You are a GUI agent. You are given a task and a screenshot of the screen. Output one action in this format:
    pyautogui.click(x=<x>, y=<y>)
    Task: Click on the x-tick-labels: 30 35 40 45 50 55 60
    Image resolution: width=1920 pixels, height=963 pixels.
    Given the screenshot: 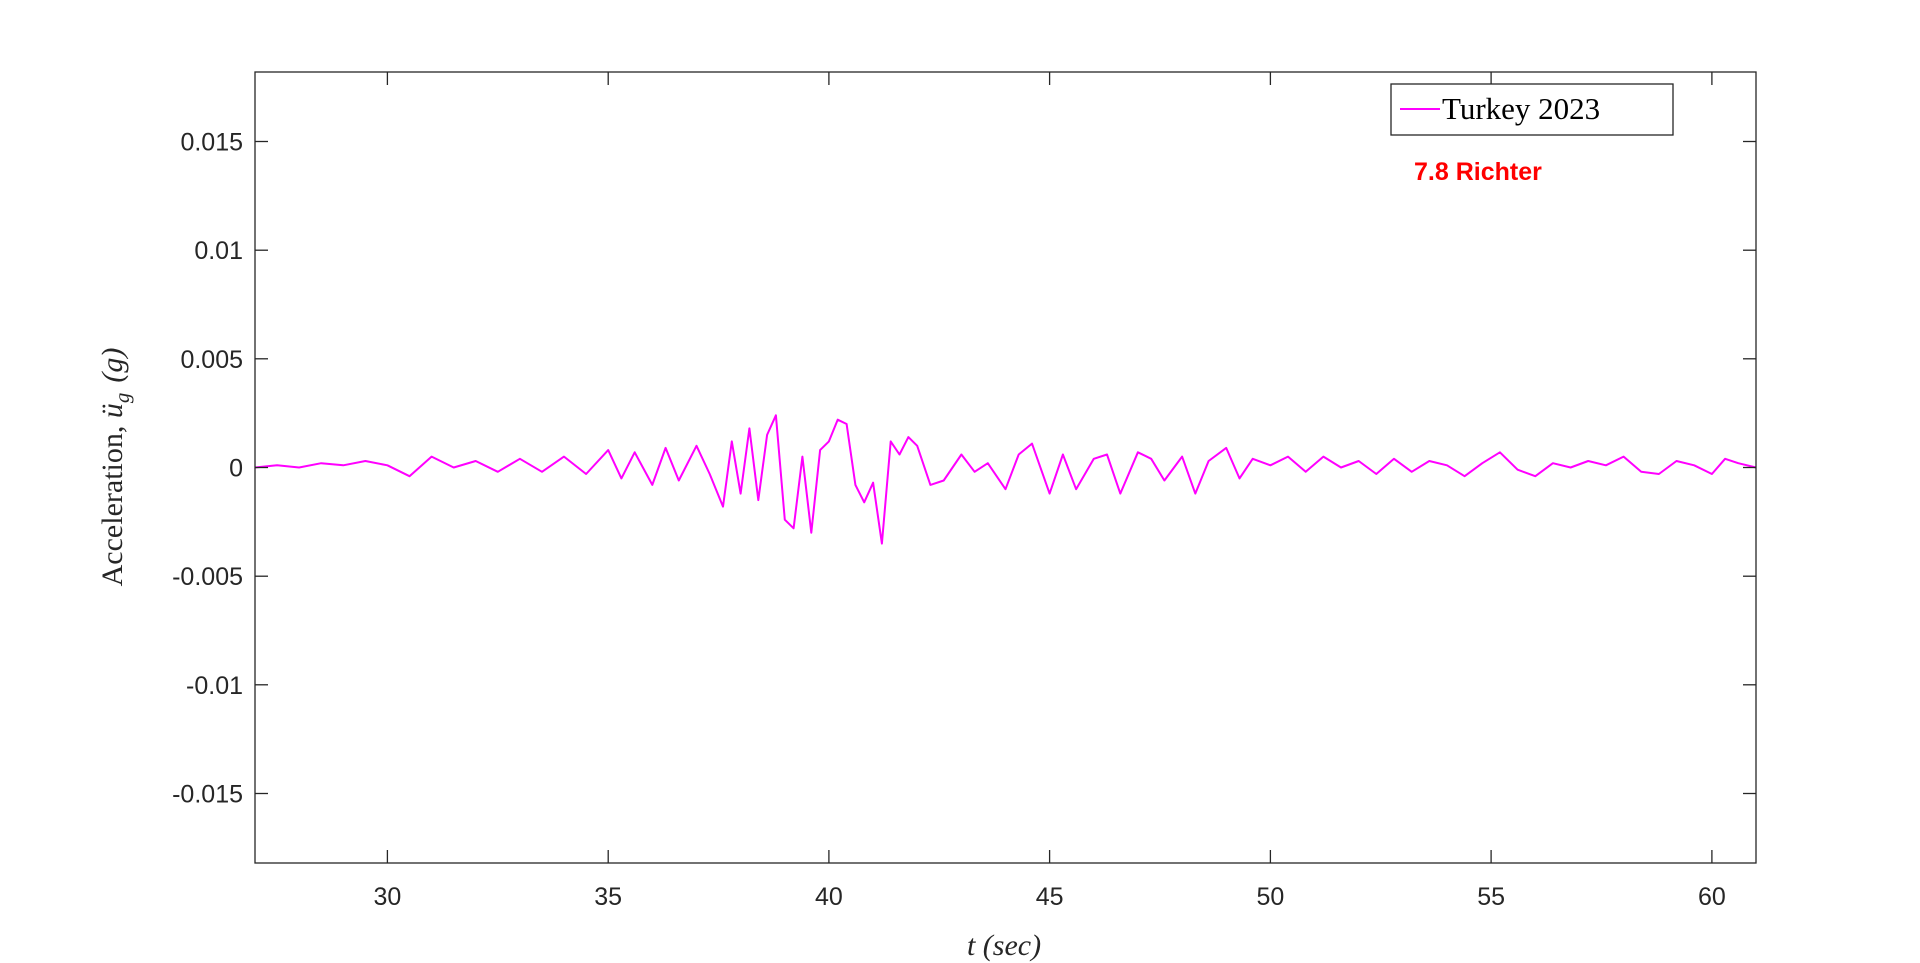 What is the action you would take?
    pyautogui.click(x=1049, y=897)
    